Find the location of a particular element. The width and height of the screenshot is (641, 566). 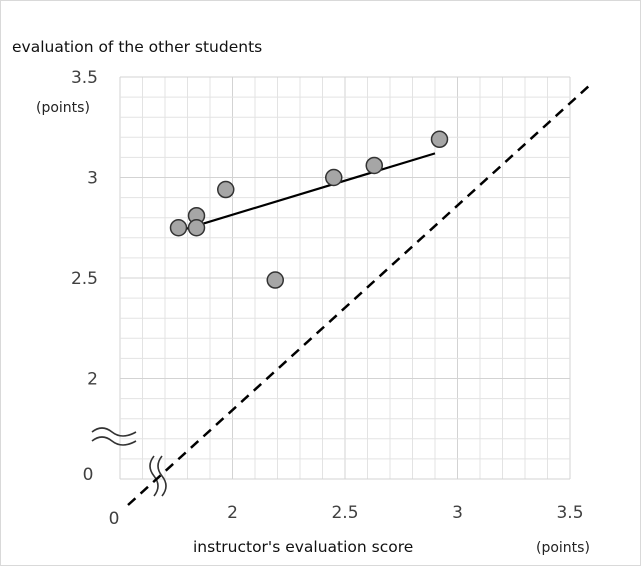

y-axis-unit: (points) is located at coordinates (63, 108).